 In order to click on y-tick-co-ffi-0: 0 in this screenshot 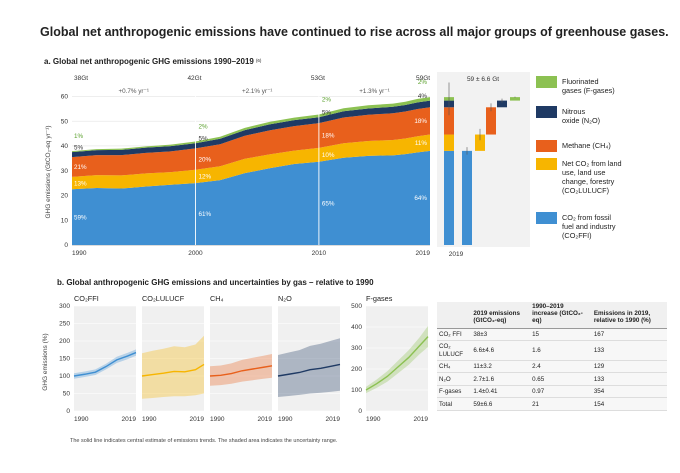, I will do `click(68, 411)`.